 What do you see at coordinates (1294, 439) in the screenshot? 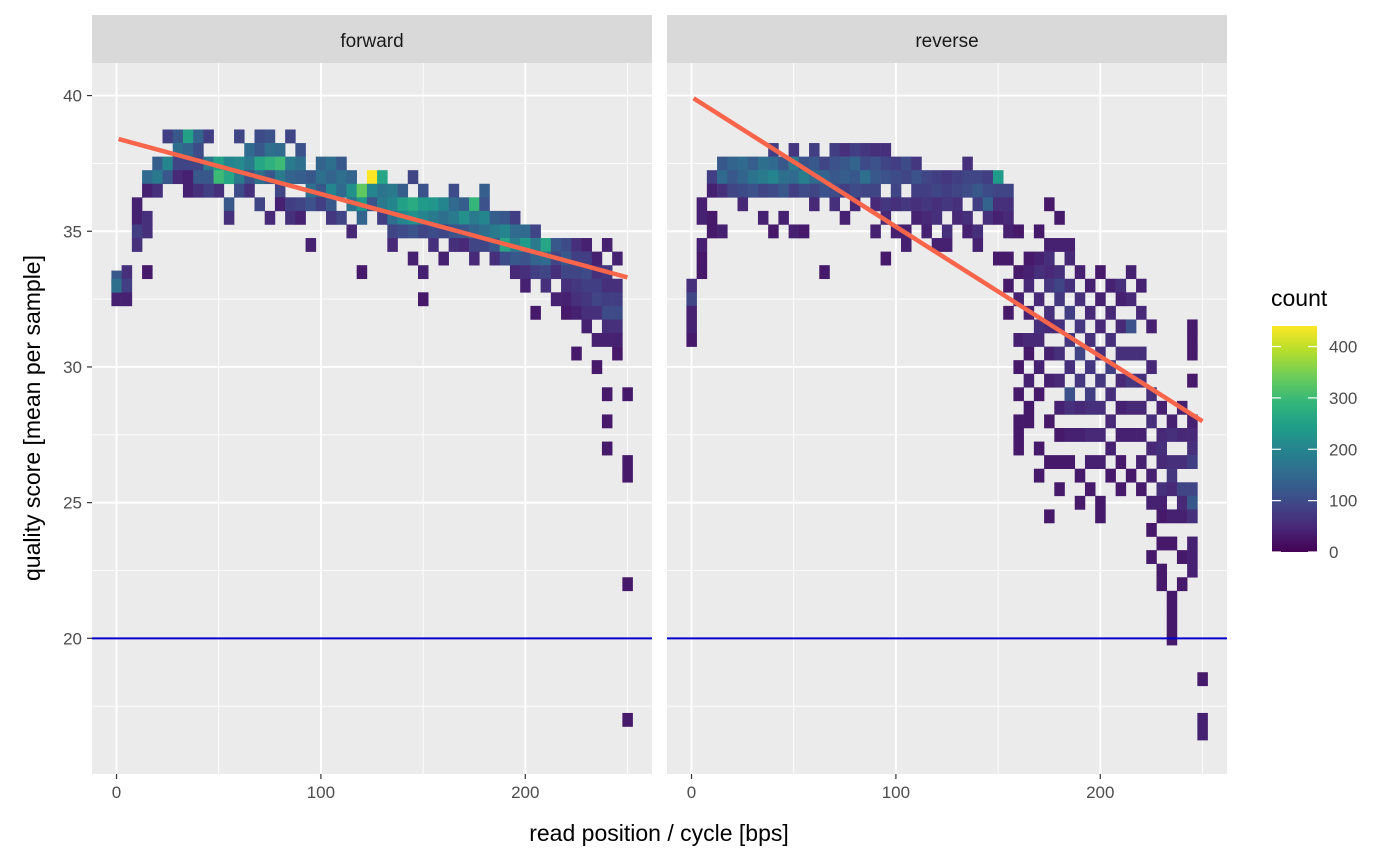
I see `legend-colorbar` at bounding box center [1294, 439].